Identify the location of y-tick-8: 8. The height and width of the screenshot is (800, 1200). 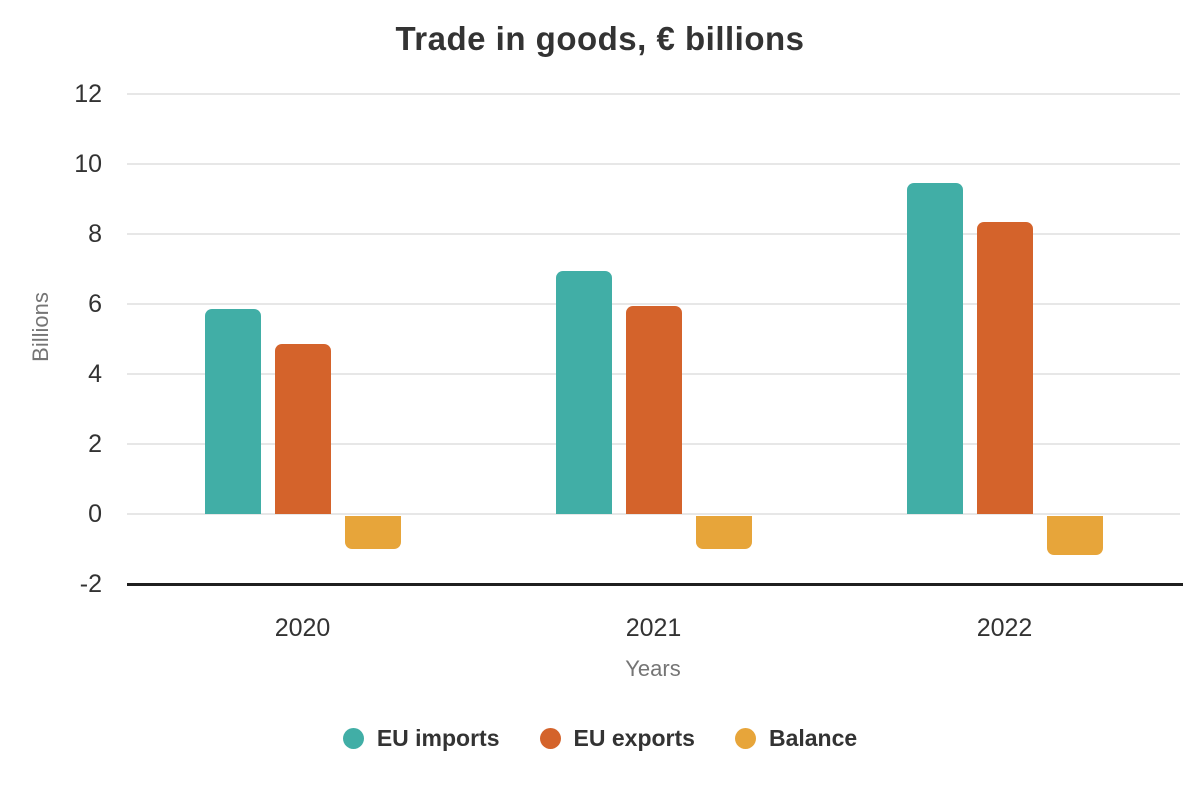
(95, 234).